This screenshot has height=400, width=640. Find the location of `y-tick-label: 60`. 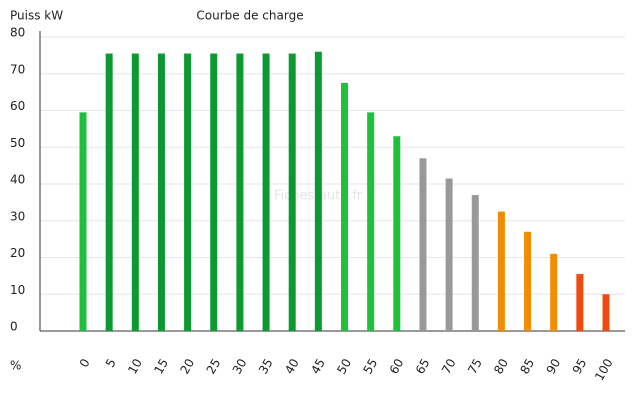

y-tick-label: 60 is located at coordinates (17, 106).